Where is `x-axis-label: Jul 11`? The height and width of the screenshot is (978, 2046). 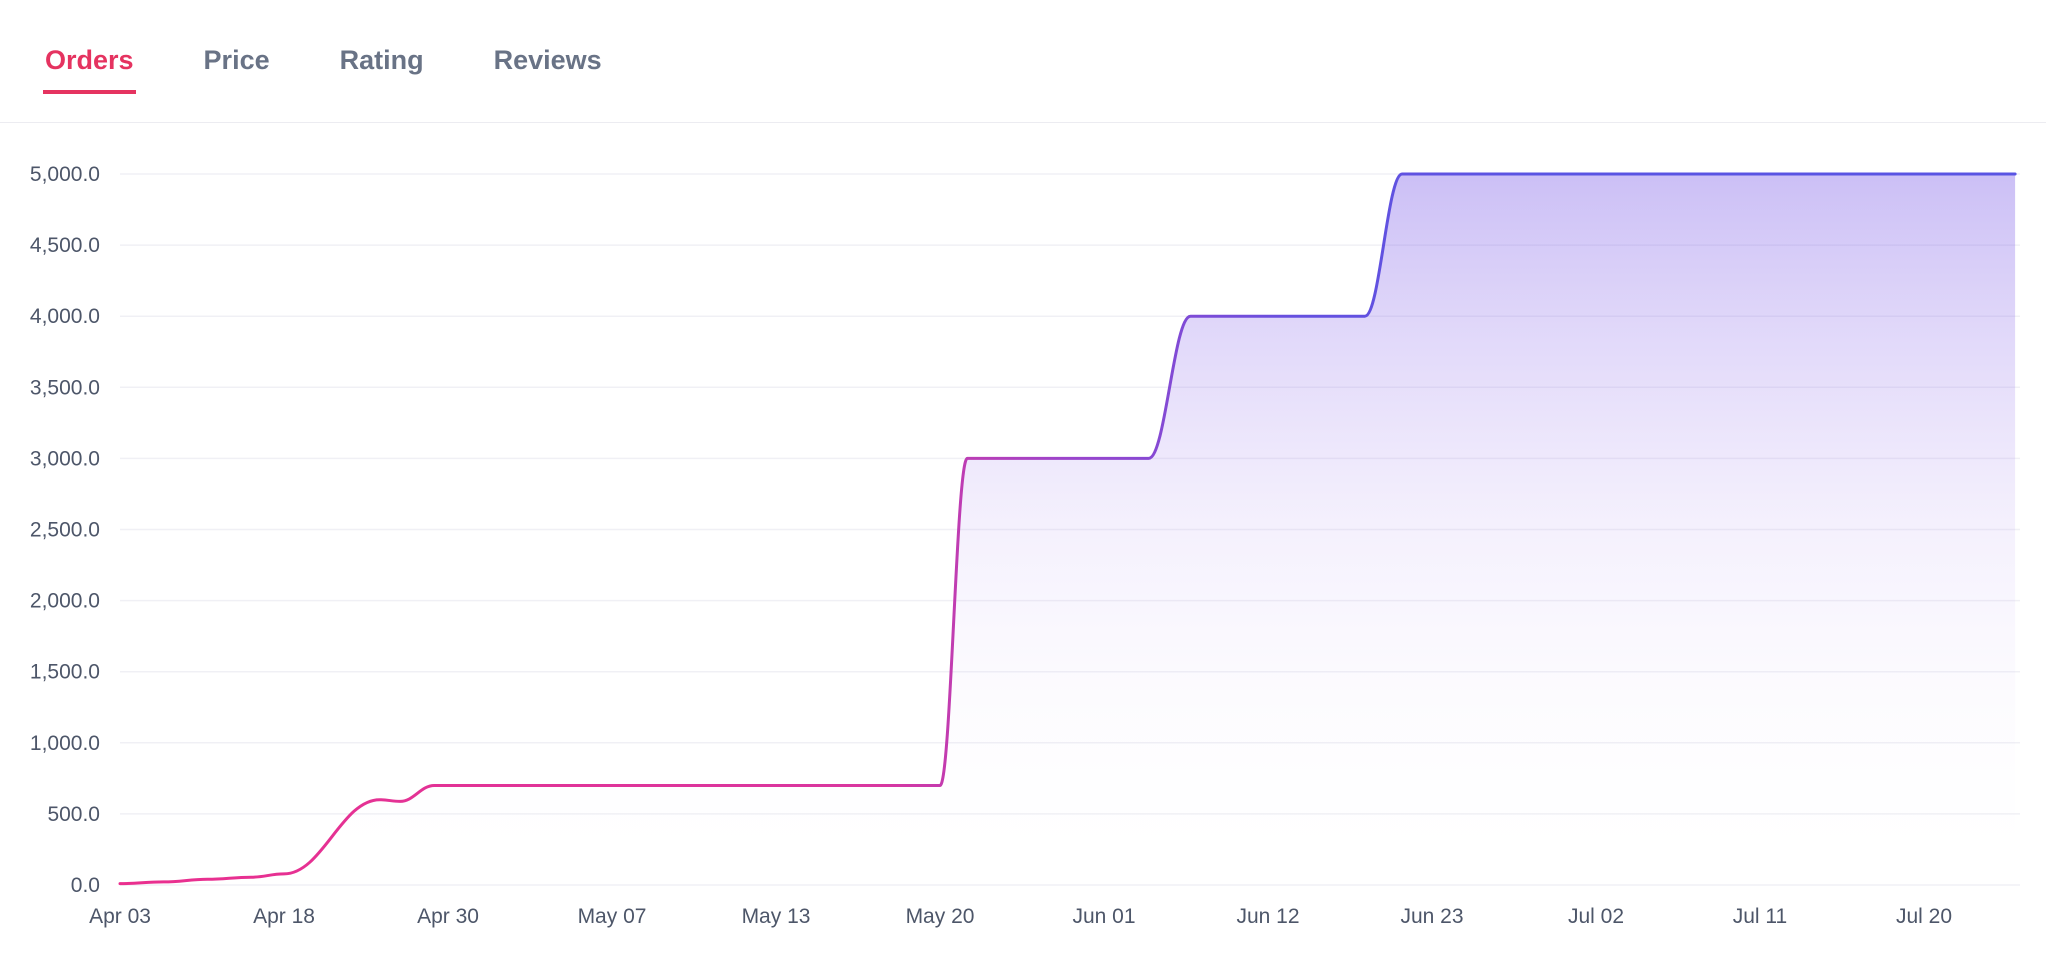 x-axis-label: Jul 11 is located at coordinates (1760, 916).